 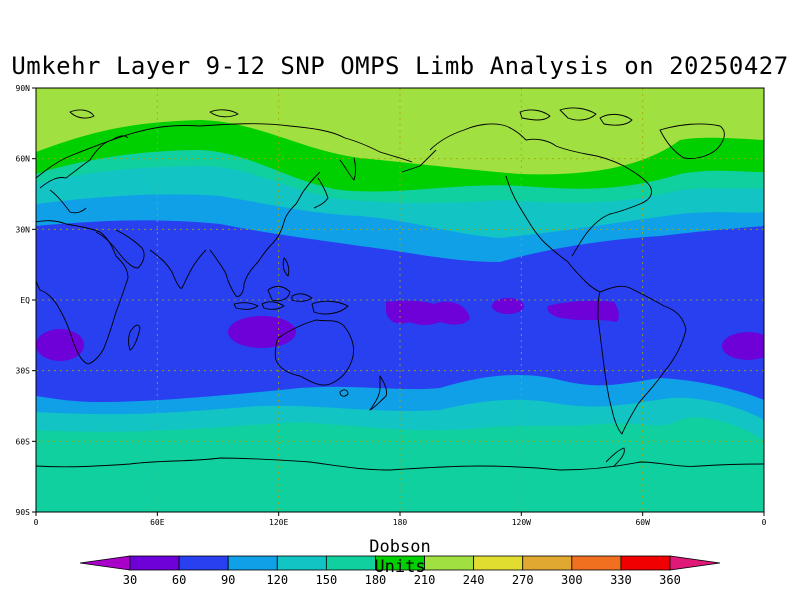 What do you see at coordinates (670, 580) in the screenshot?
I see `colorbar-level-label: 360` at bounding box center [670, 580].